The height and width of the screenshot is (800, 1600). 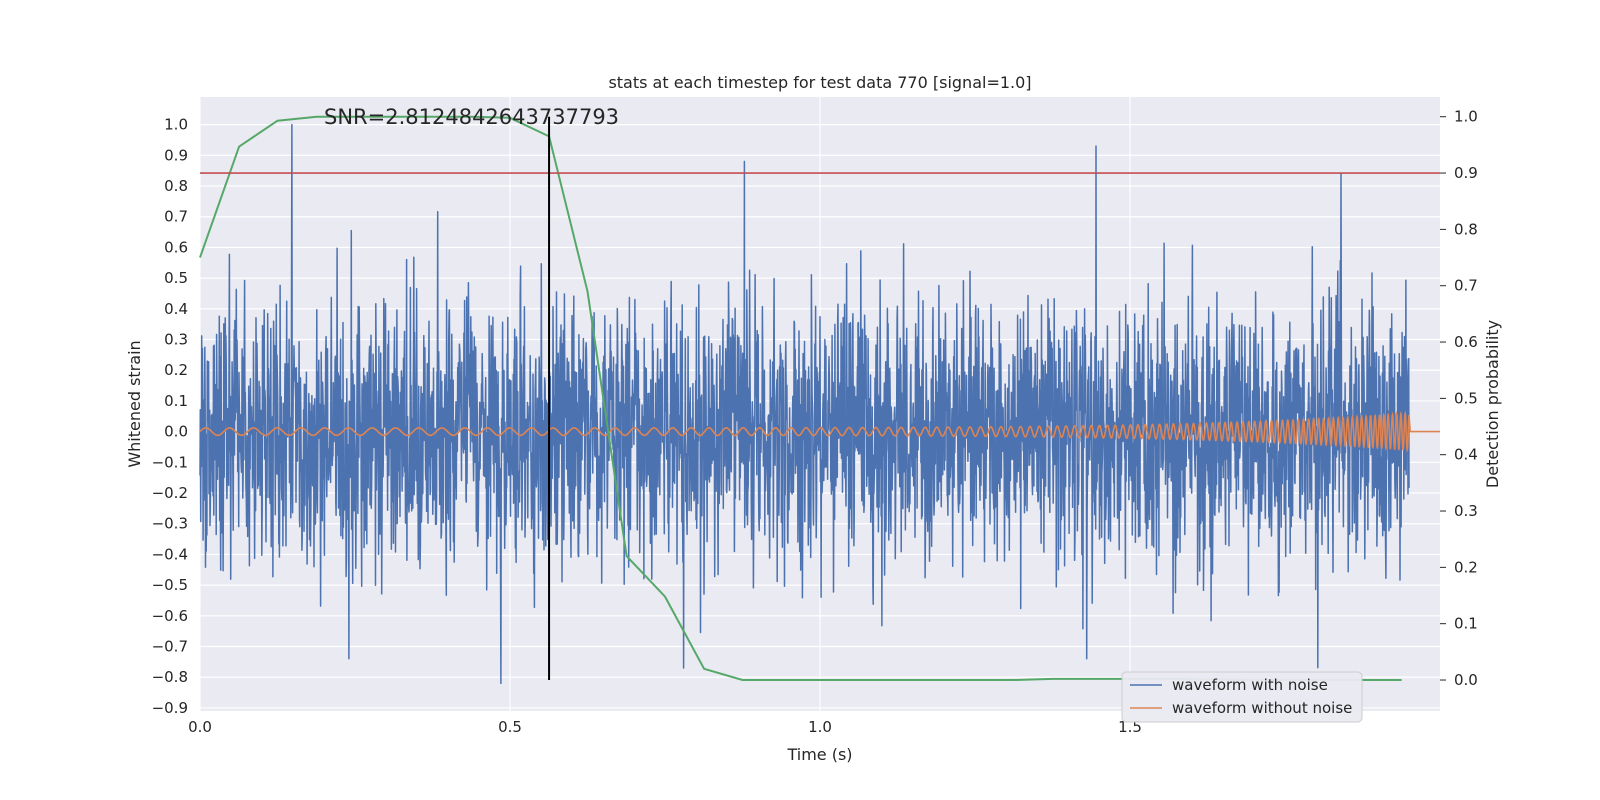 I want to click on y-tick-label-11: −0.1, so click(x=170, y=462).